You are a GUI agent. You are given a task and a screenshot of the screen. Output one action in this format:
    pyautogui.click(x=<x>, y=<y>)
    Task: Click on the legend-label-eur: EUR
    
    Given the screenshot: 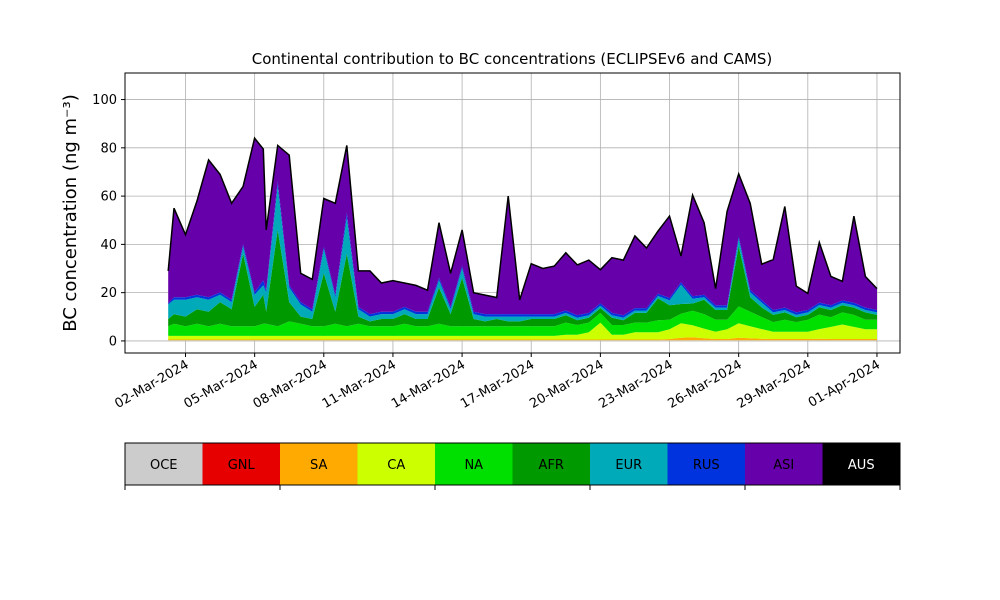 What is the action you would take?
    pyautogui.click(x=628, y=465)
    